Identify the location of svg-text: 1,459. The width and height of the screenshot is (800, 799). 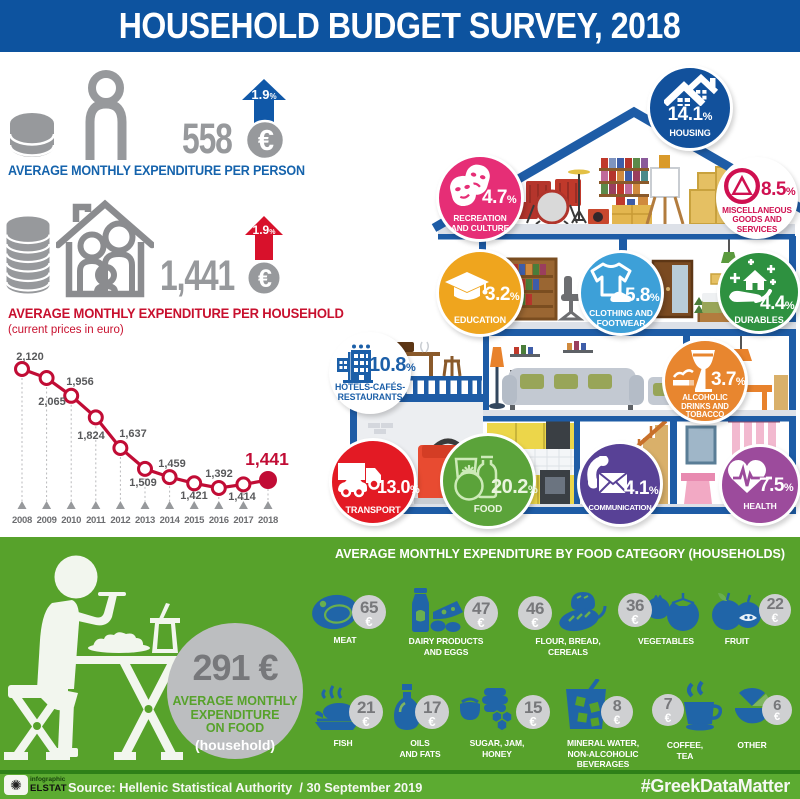
(172, 464).